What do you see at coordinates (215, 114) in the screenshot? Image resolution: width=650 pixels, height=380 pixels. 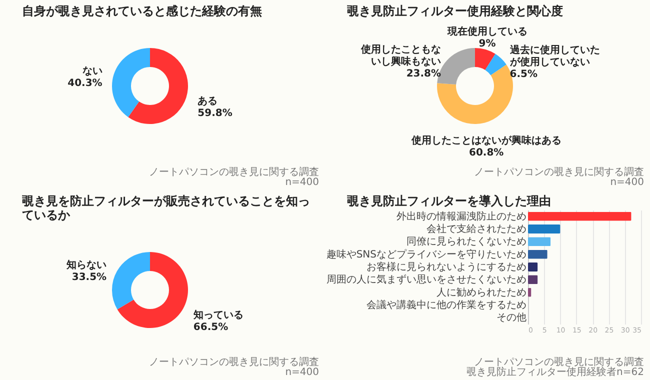 I see `data-label: 59.8%` at bounding box center [215, 114].